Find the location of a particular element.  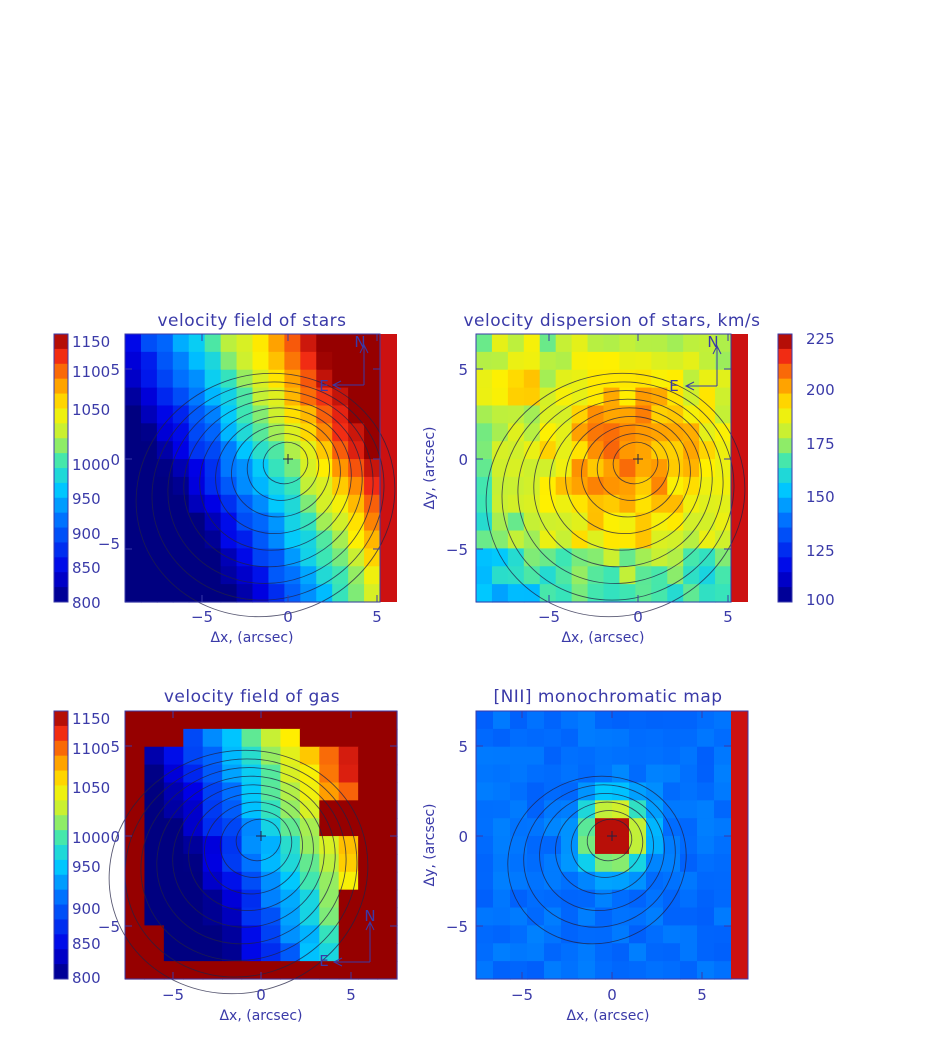

panel-title: velocity dispersion of stars, km/s is located at coordinates (612, 321).